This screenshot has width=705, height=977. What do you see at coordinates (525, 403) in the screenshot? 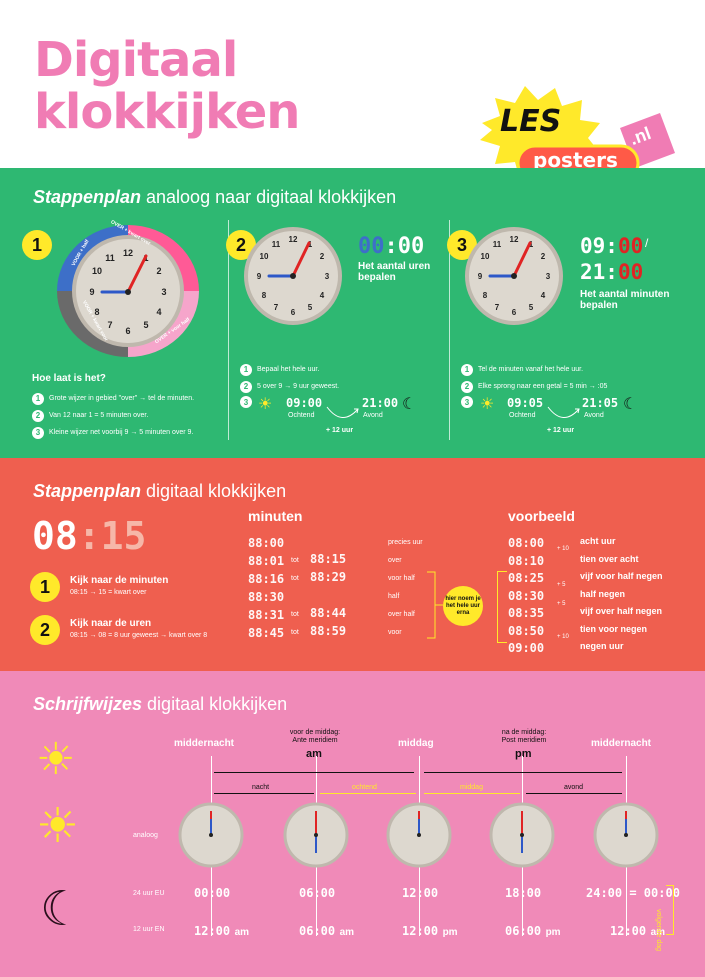
I see `morning-time: 09:05` at bounding box center [525, 403].